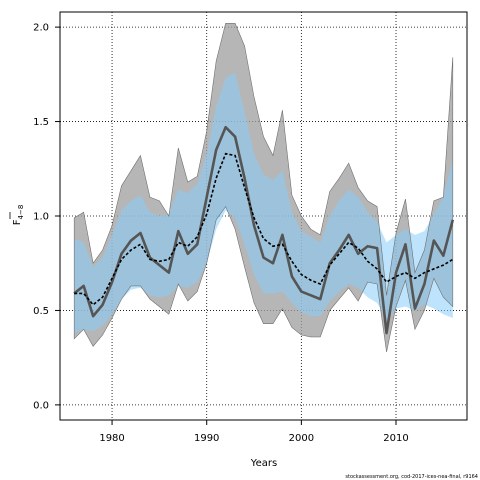 Image resolution: width=480 pixels, height=480 pixels. I want to click on y-tick-label: 2.0, so click(41, 28).